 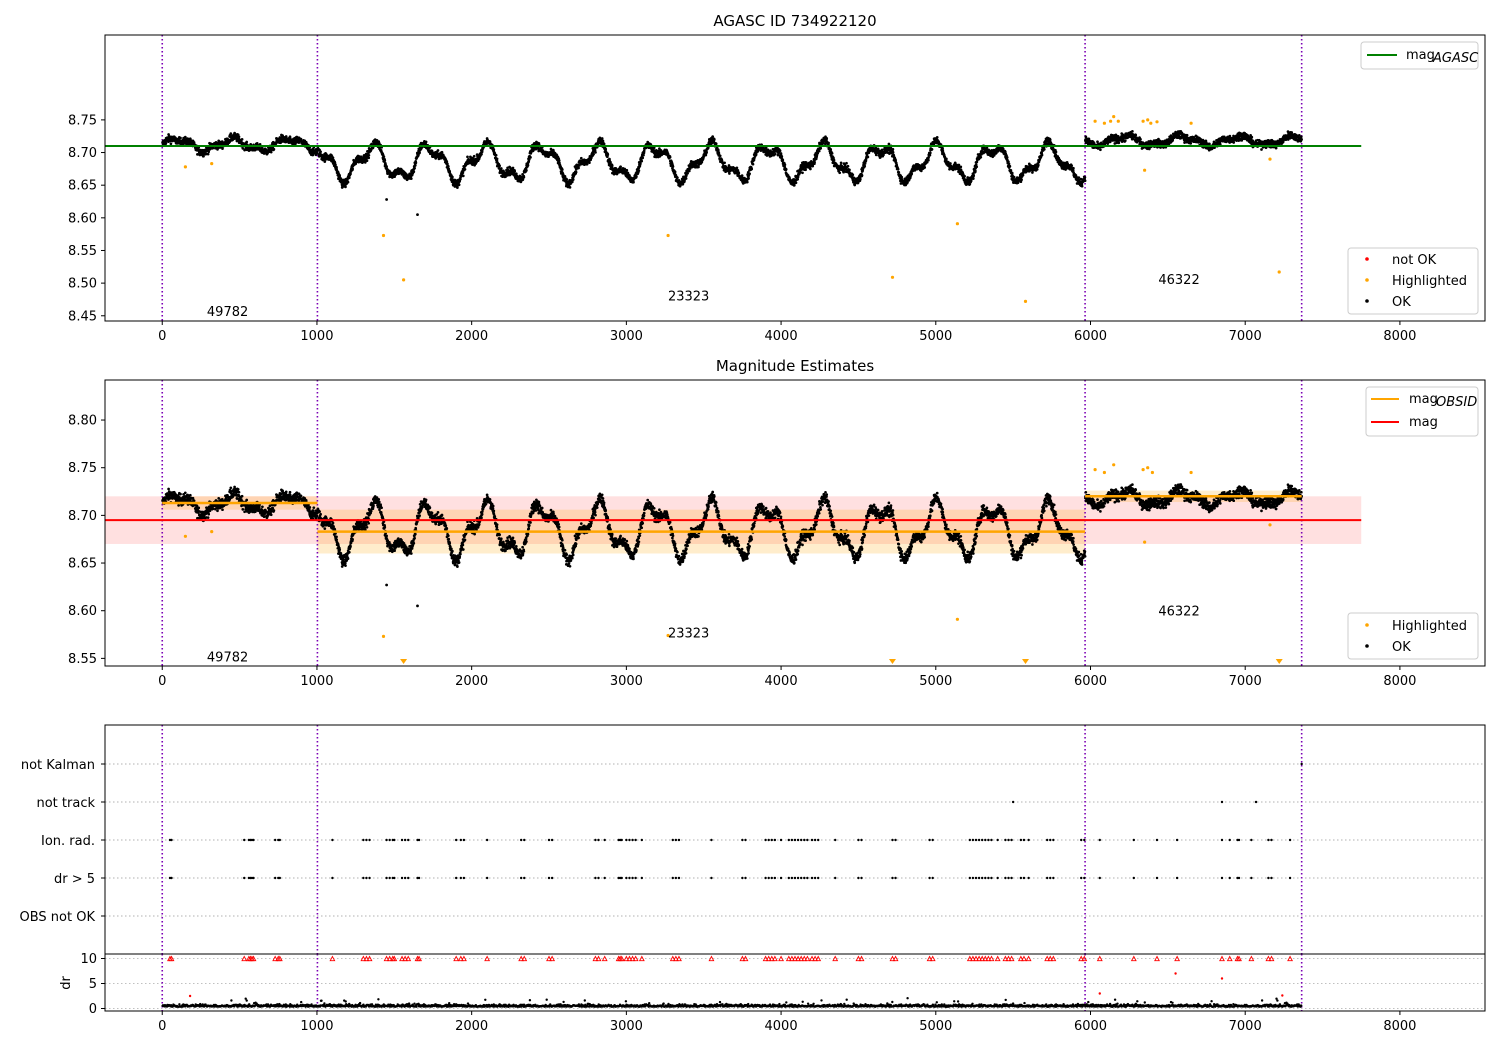 I want to click on chart-title: AGASC ID 734922120, so click(x=794, y=21).